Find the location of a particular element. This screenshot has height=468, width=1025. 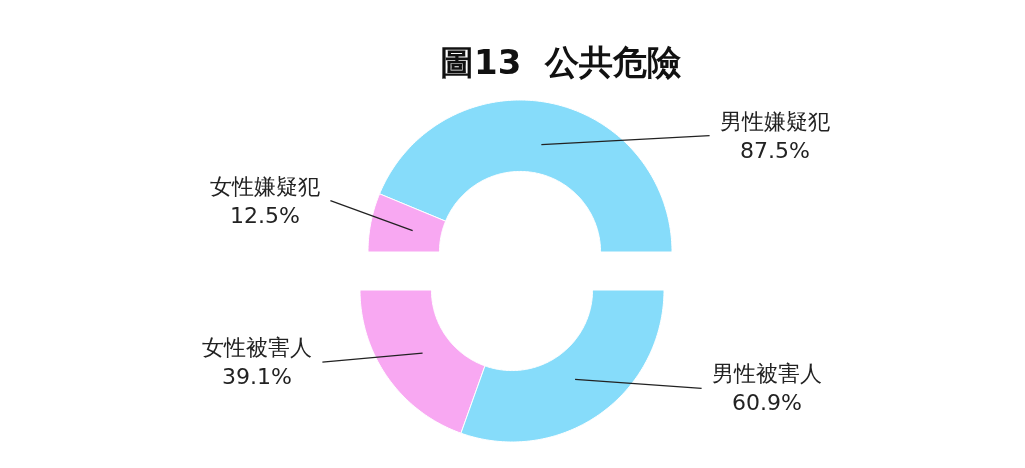

data-label: 60.9% is located at coordinates (767, 402).